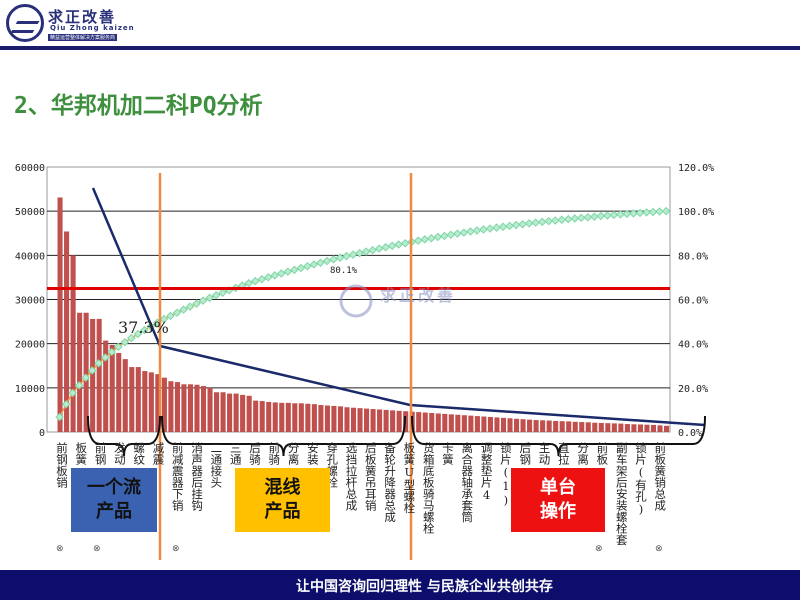 The image size is (800, 600). Describe the element at coordinates (81, 24) in the screenshot. I see `logo: 求正改善 Qiu Zhong kaizen 精益运营整体解决方案服务商` at that location.